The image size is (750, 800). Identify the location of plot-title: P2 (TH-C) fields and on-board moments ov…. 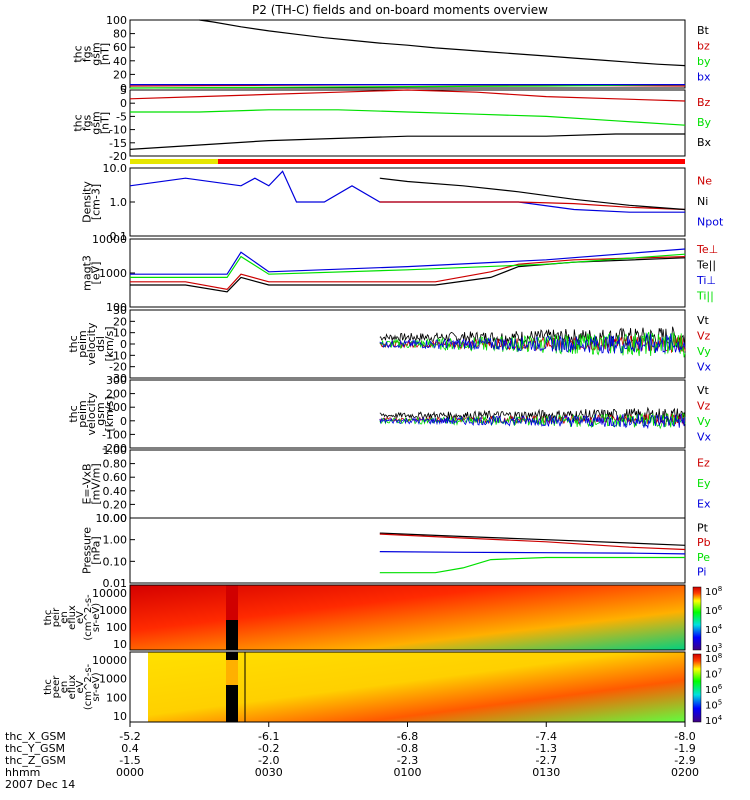
(400, 10).